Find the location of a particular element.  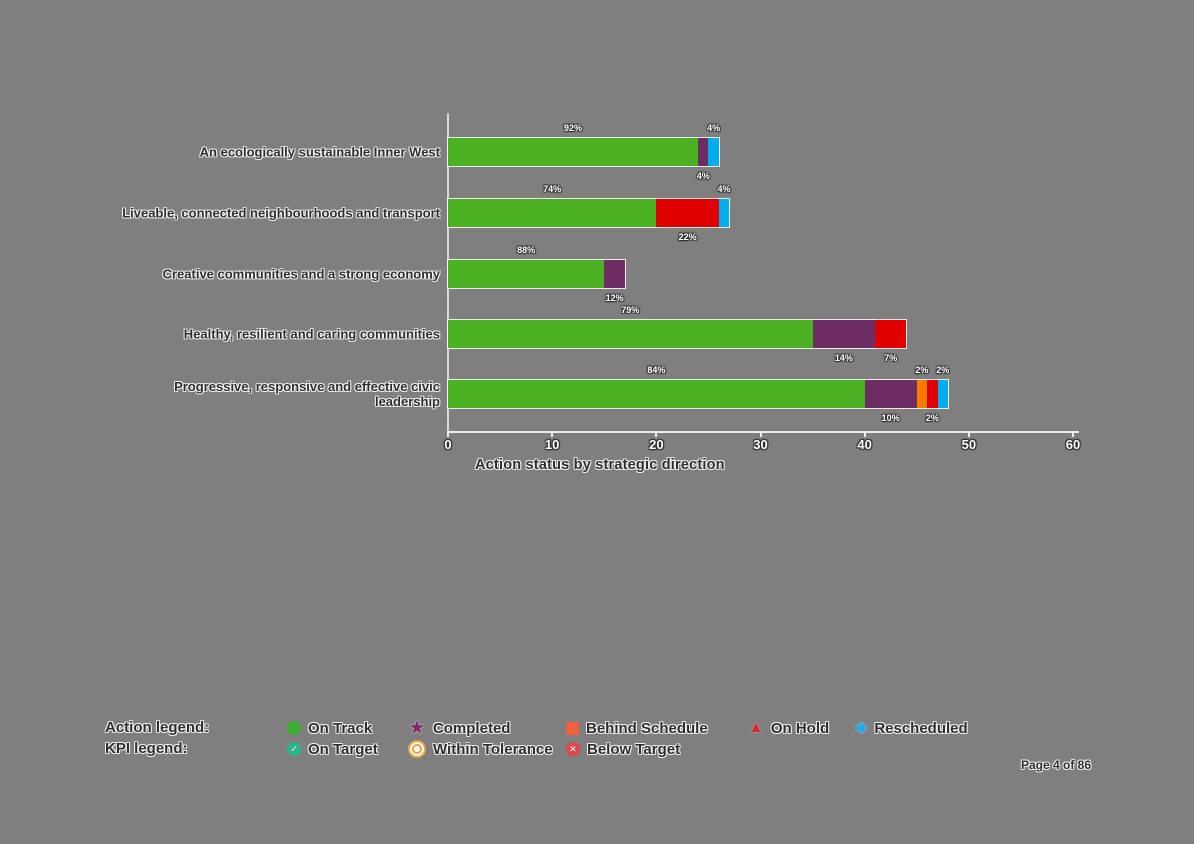

x-circle-icon: ✕ is located at coordinates (573, 749).